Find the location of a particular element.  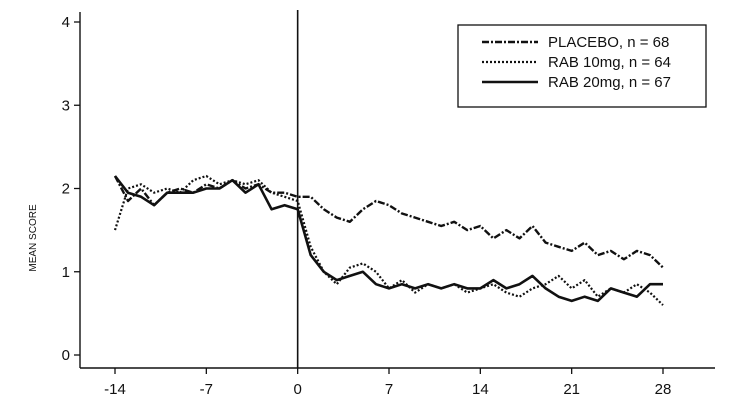

x-tick-label: -14 is located at coordinates (115, 389).